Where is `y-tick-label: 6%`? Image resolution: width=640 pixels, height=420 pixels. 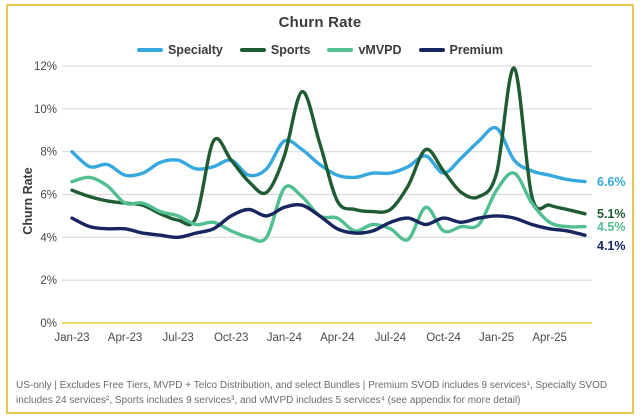
y-tick-label: 6% is located at coordinates (48, 196).